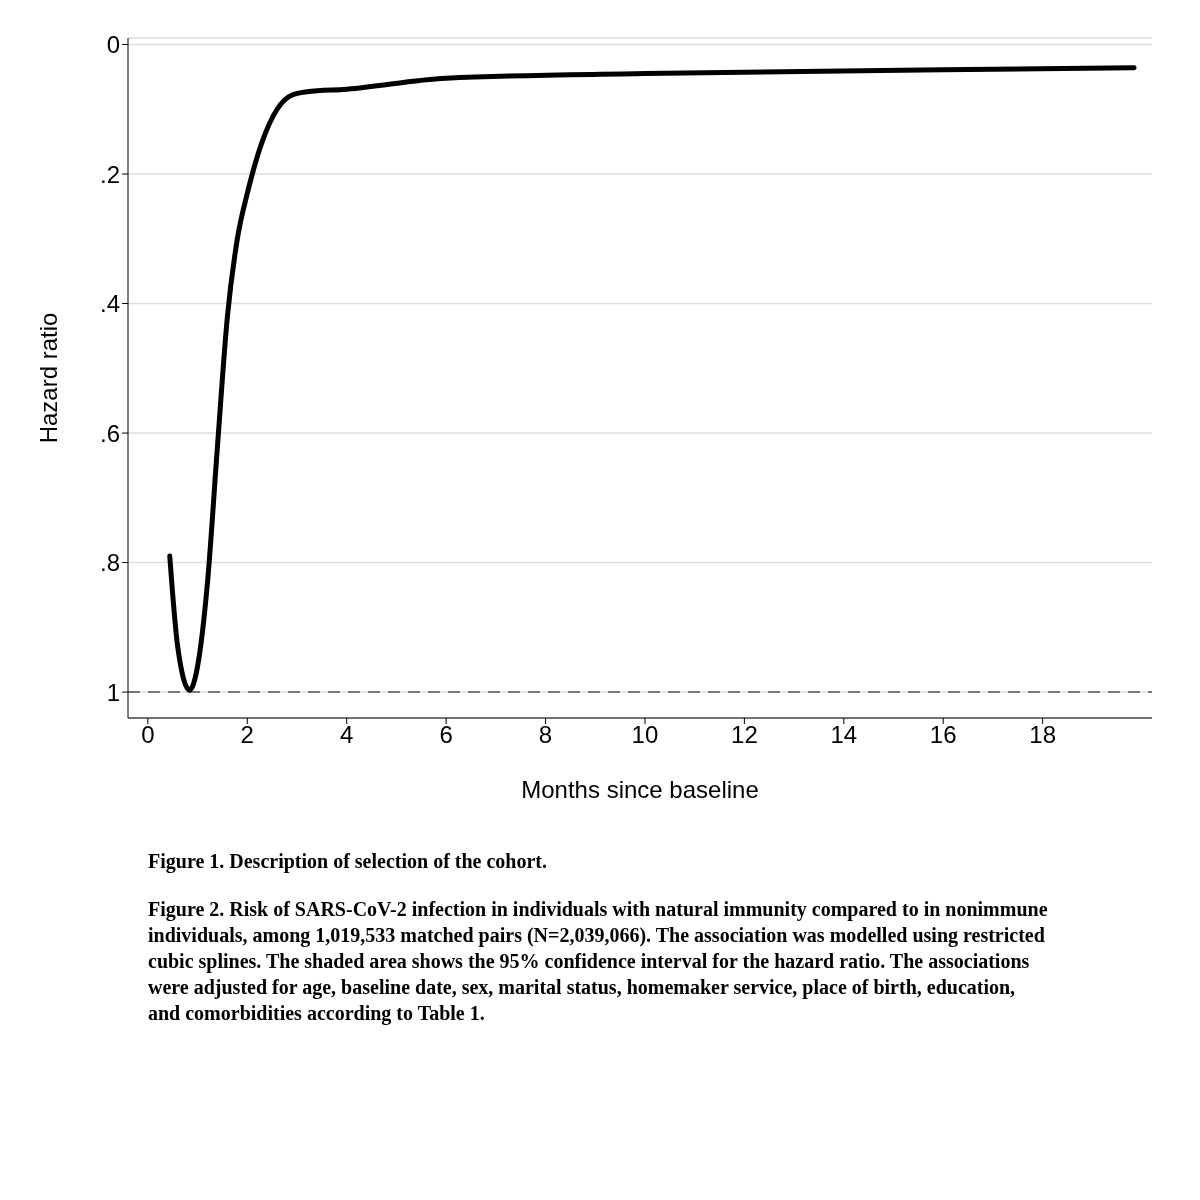 The image size is (1200, 1200). I want to click on y-tick-label: 1, so click(113, 692).